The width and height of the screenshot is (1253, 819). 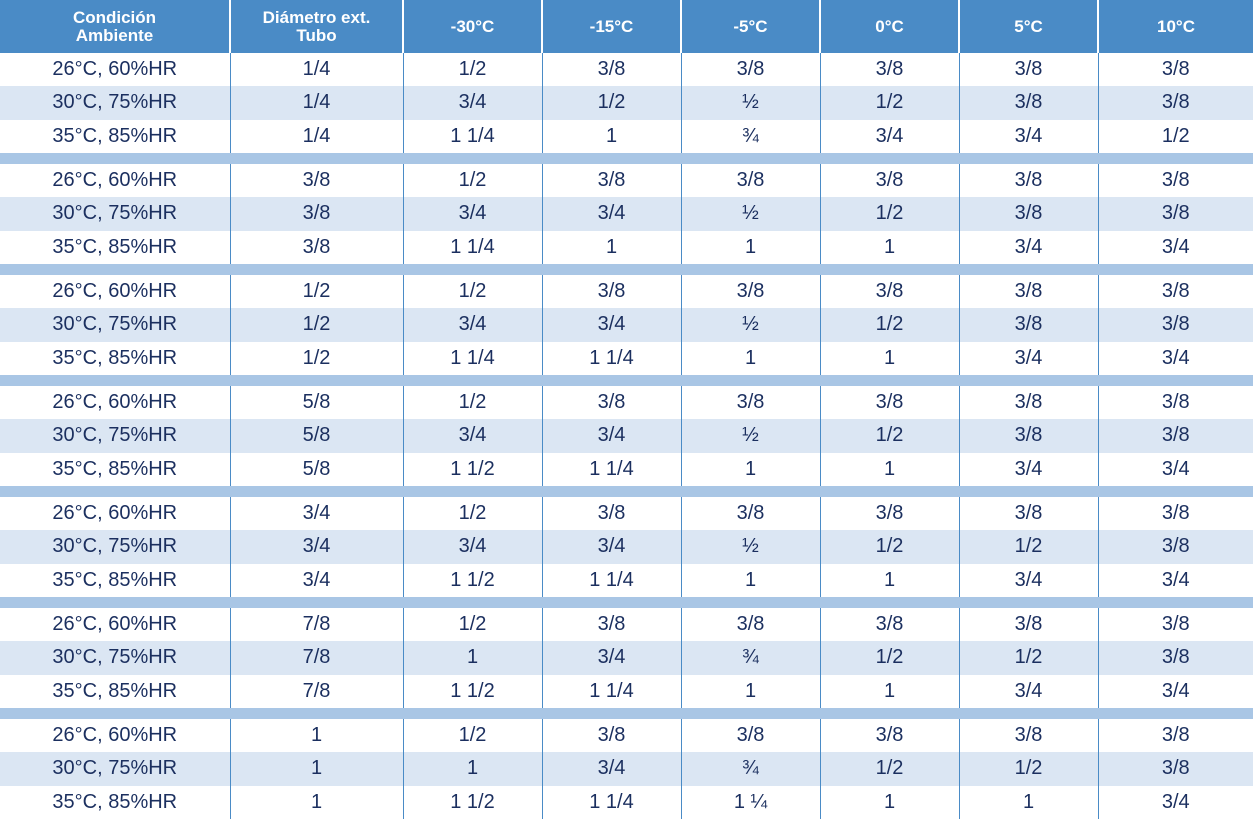 I want to click on table-row: 30°C, 75%HR 1/4 3/4 1/2 ½ 1/2 3/8 3/8, so click(x=626, y=103).